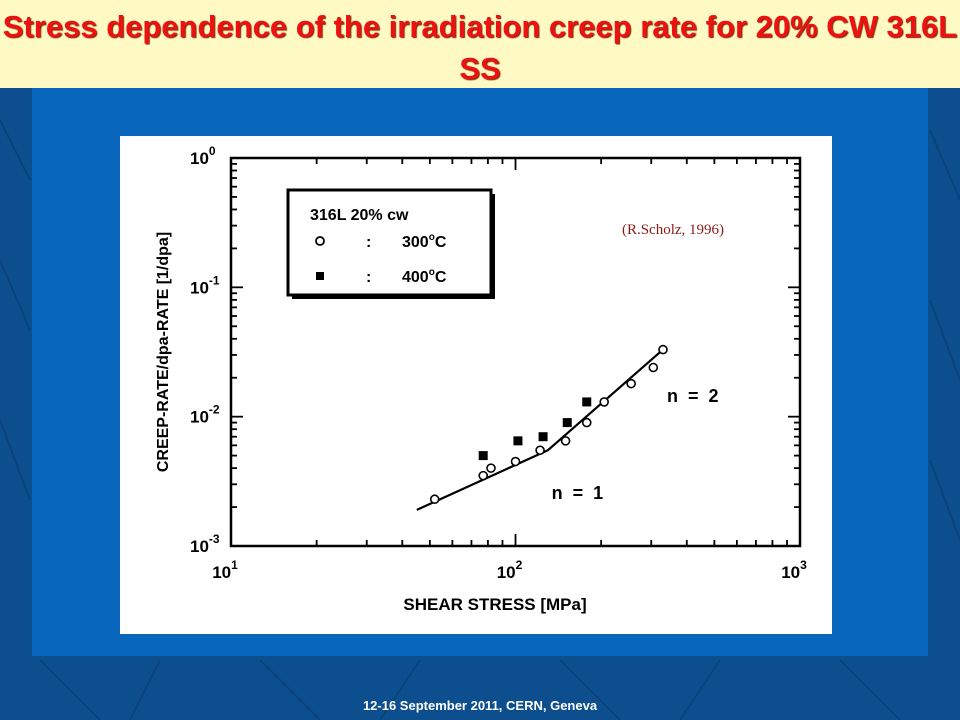  I want to click on legend-entry-1: 300oC, so click(424, 241).